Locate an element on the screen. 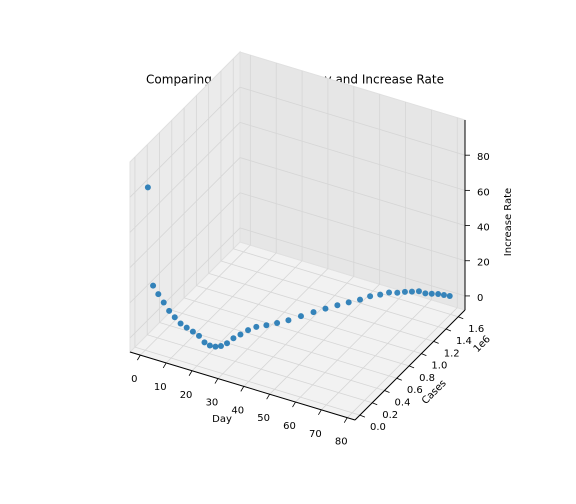 The width and height of the screenshot is (576, 504). y-tick-label: 1.0 is located at coordinates (439, 366).